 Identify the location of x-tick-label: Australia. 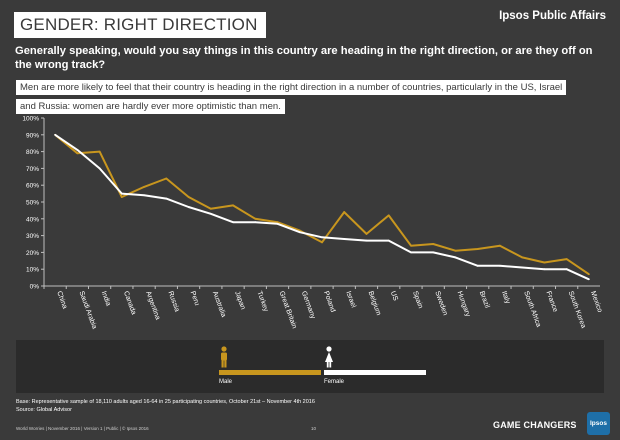
(219, 304).